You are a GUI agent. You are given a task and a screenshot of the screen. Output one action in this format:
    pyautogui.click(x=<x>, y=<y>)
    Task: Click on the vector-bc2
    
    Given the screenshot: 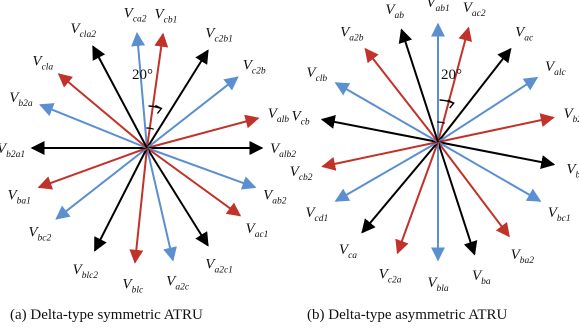 What is the action you would take?
    pyautogui.click(x=101, y=183)
    